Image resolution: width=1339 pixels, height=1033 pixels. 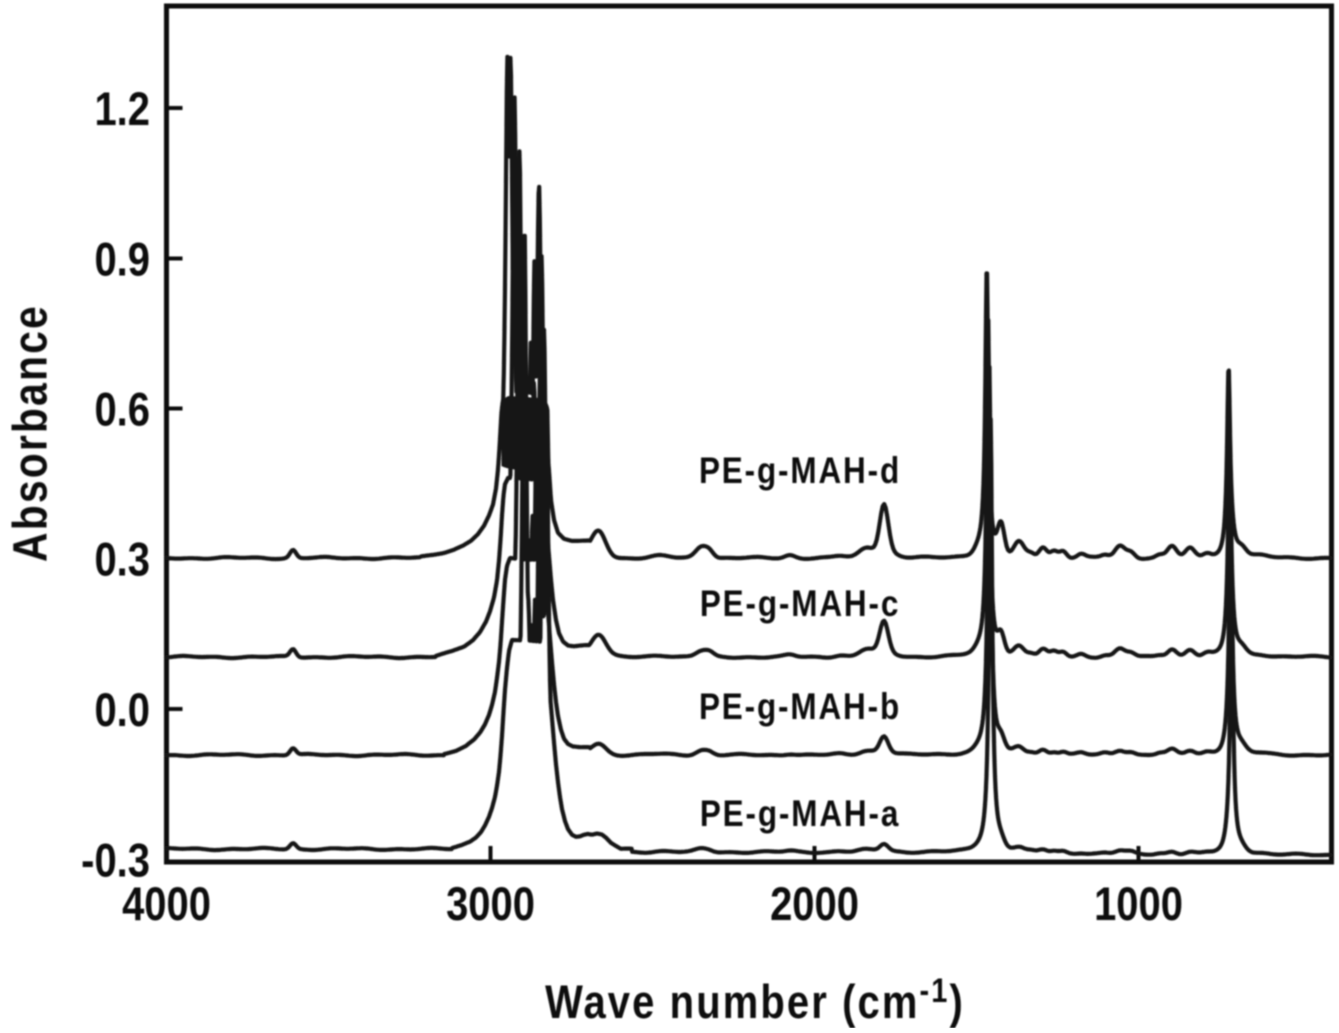 I want to click on svg-text: Absorbance, so click(x=30, y=433).